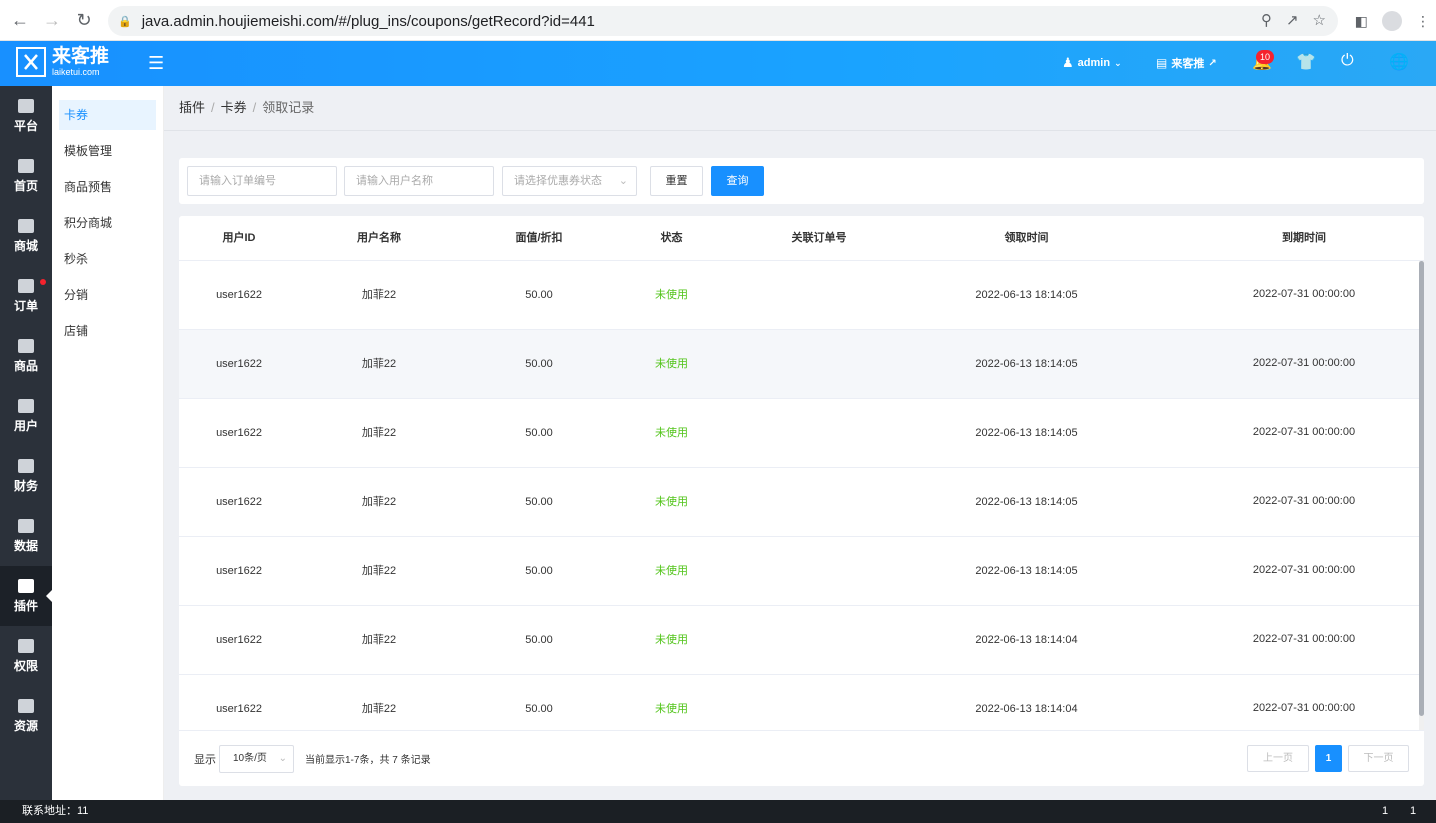  I want to click on lock-icon: 🔒, so click(125, 21).